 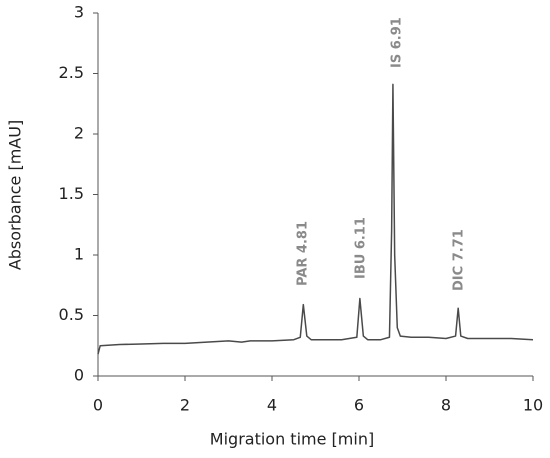 I want to click on peak-label: IS 6.91, so click(x=397, y=42).